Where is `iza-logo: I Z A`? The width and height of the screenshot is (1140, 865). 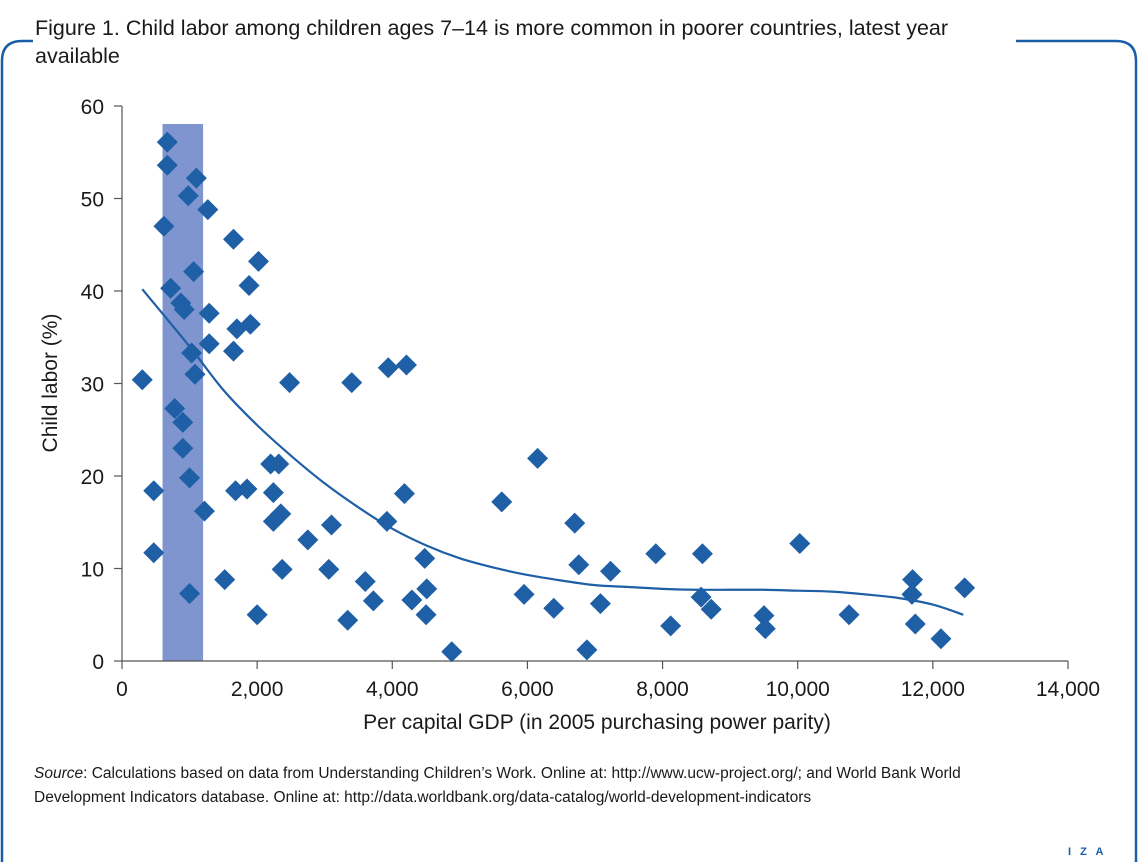
iza-logo: I Z A is located at coordinates (1087, 852).